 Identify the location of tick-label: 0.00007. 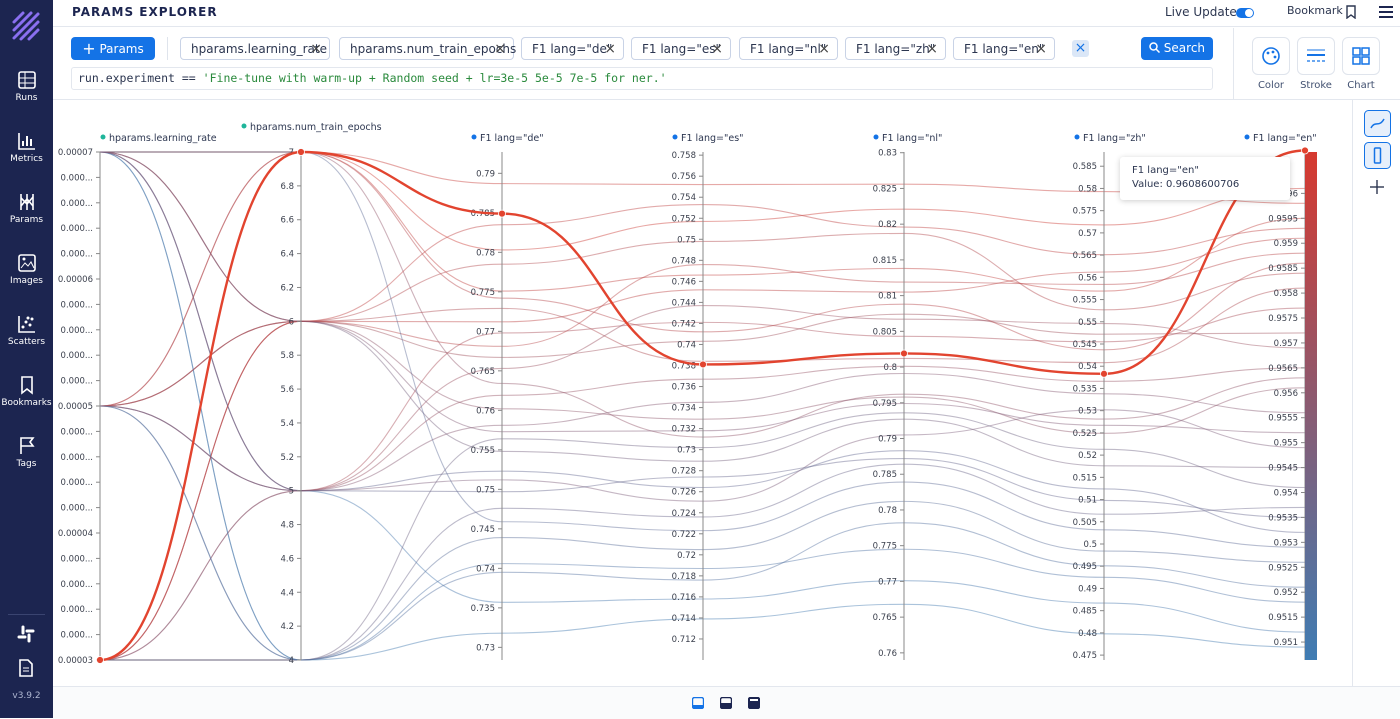
(75, 153).